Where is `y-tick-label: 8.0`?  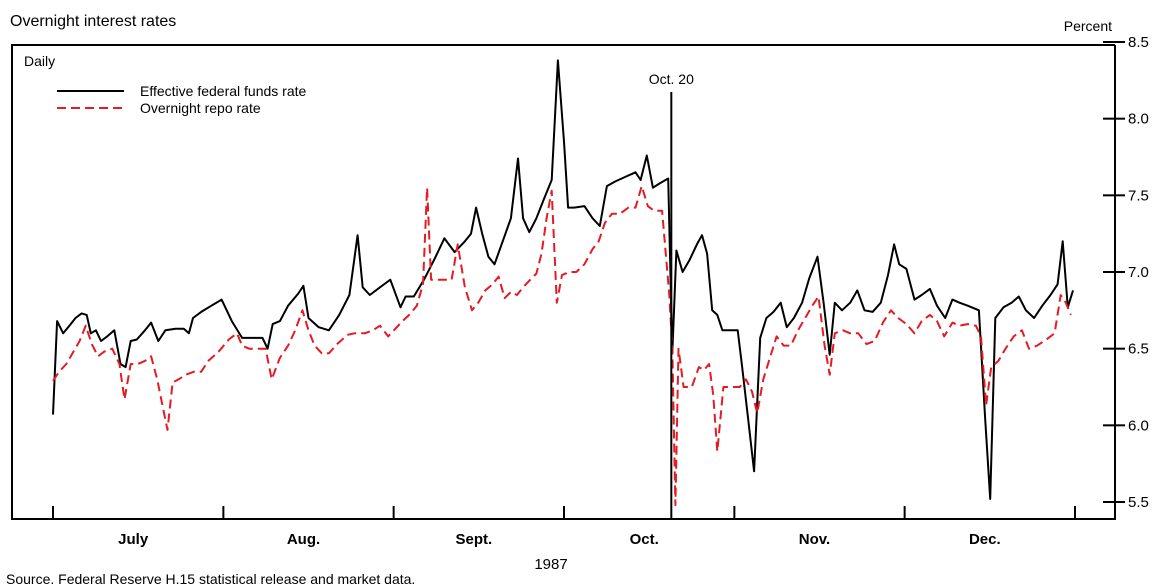
y-tick-label: 8.0 is located at coordinates (1138, 119).